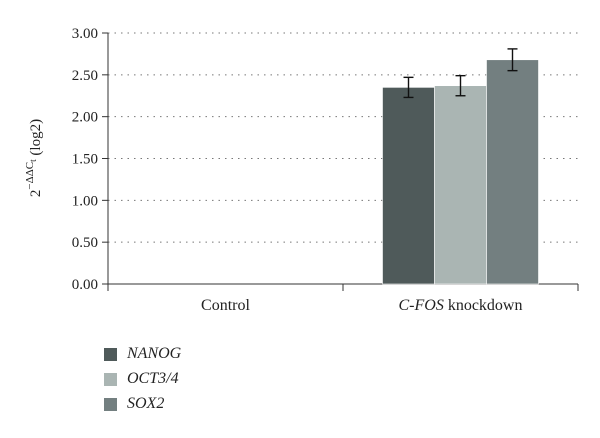 Image resolution: width=600 pixels, height=438 pixels. I want to click on y-tick-label: 0.00, so click(85, 285).